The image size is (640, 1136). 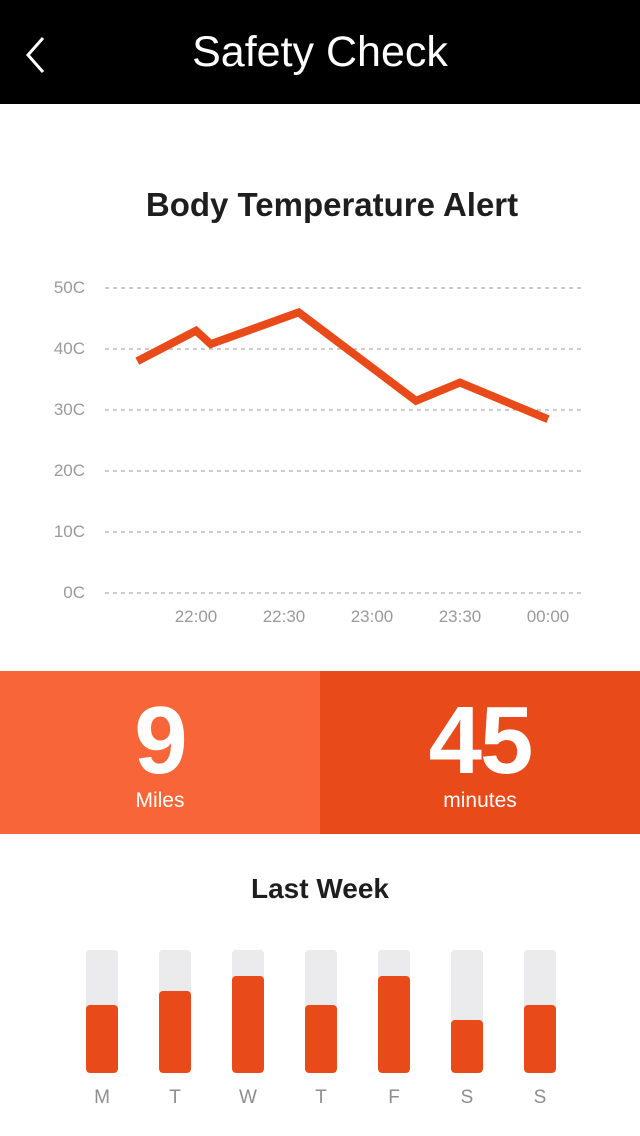 What do you see at coordinates (480, 800) in the screenshot?
I see `duration-label: minutes` at bounding box center [480, 800].